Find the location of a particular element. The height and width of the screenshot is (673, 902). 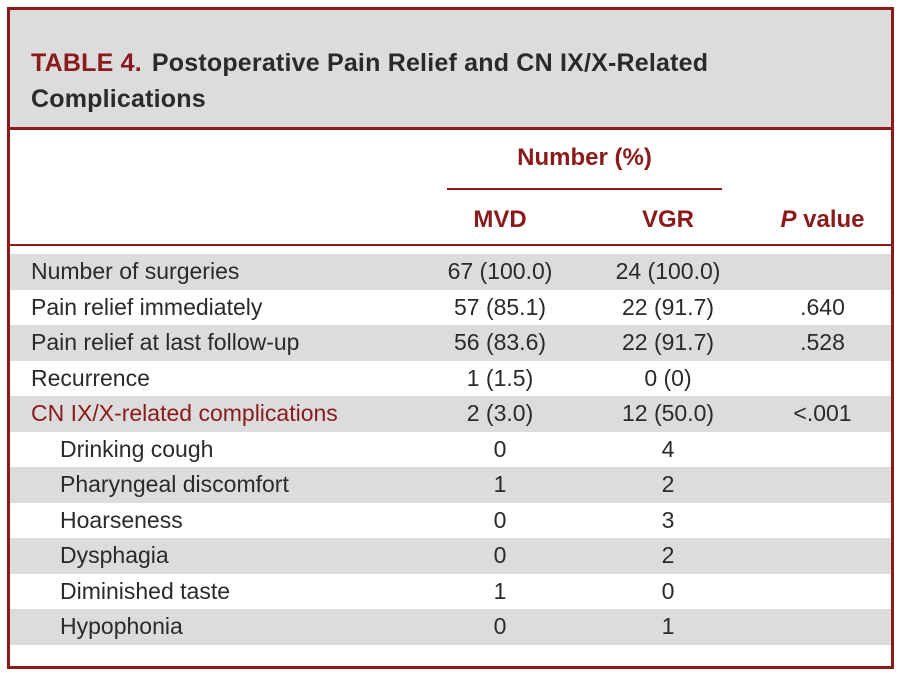

column-header-p-value: P value is located at coordinates (822, 220).